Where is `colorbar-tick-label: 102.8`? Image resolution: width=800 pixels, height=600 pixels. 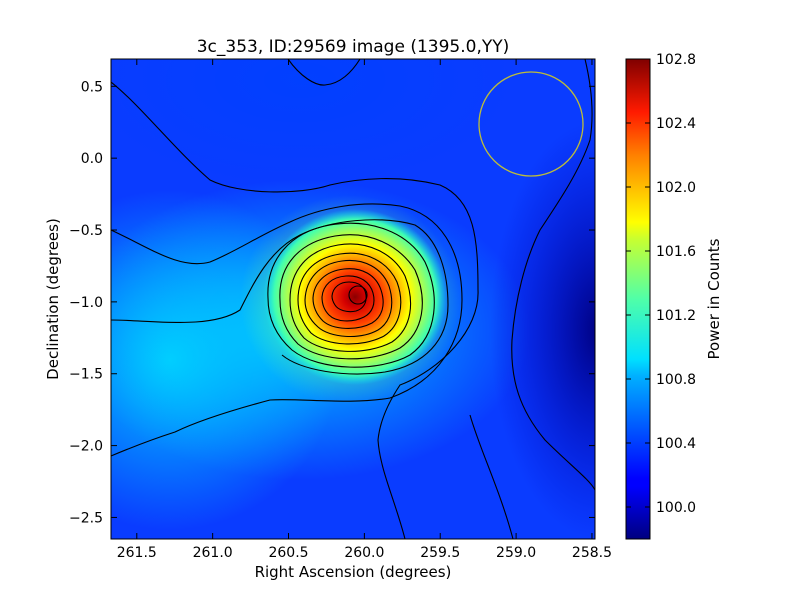
colorbar-tick-label: 102.8 is located at coordinates (676, 60).